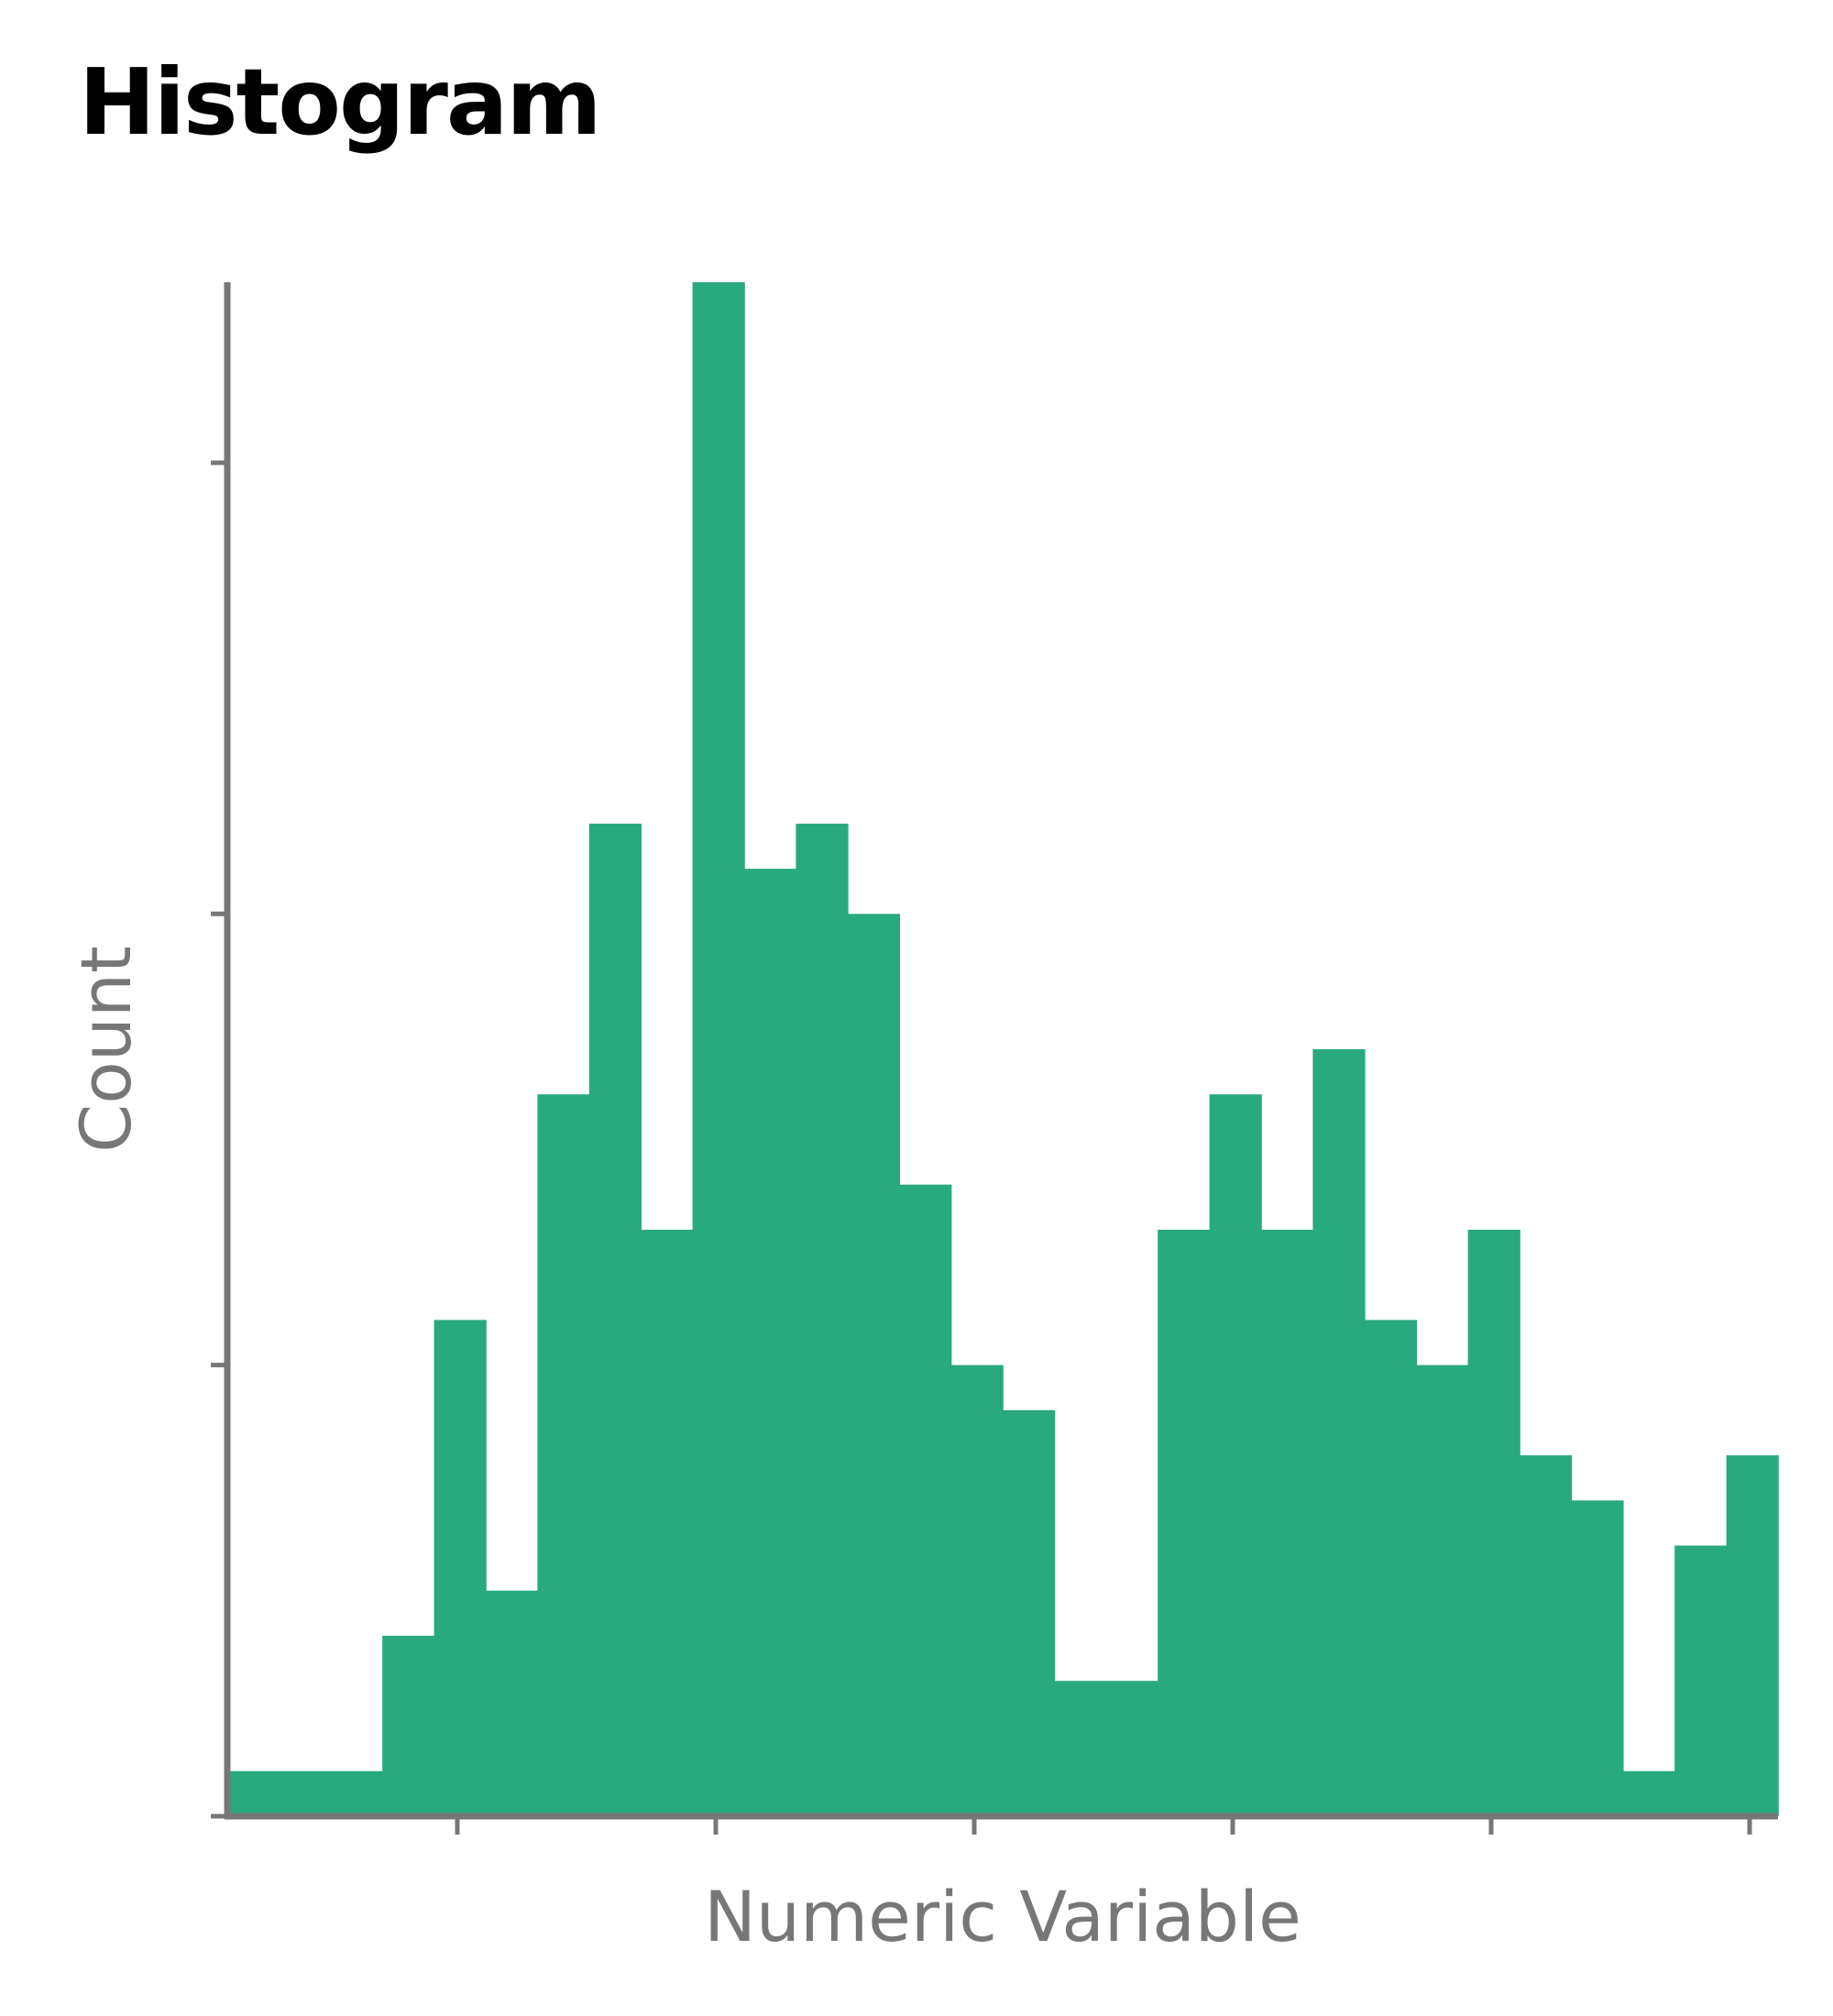 This screenshot has height=2016, width=1833. Describe the element at coordinates (1103, 1825) in the screenshot. I see `x-axis-ticks` at that location.